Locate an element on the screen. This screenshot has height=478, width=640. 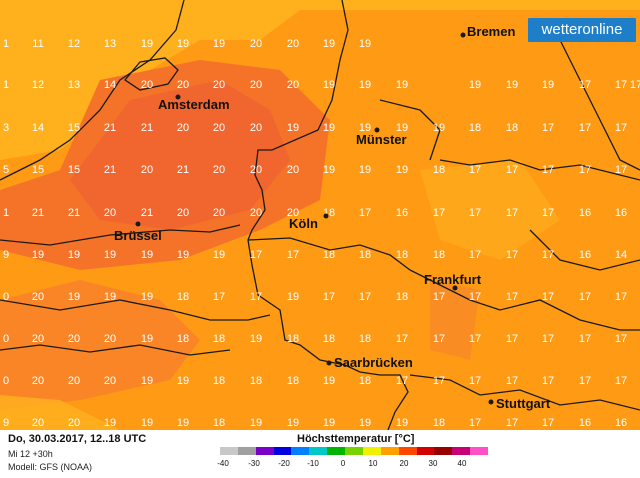
wetteronline-logo: wetteronline is located at coordinates (582, 30).